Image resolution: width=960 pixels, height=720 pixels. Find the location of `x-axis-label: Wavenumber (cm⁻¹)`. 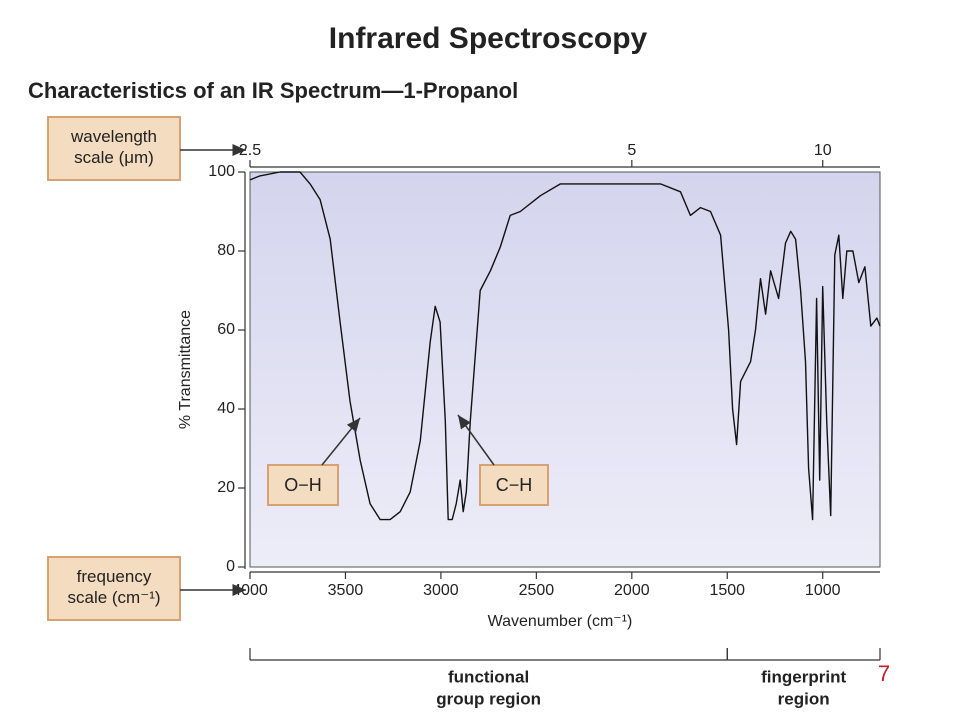

x-axis-label: Wavenumber (cm⁻¹) is located at coordinates (560, 621).